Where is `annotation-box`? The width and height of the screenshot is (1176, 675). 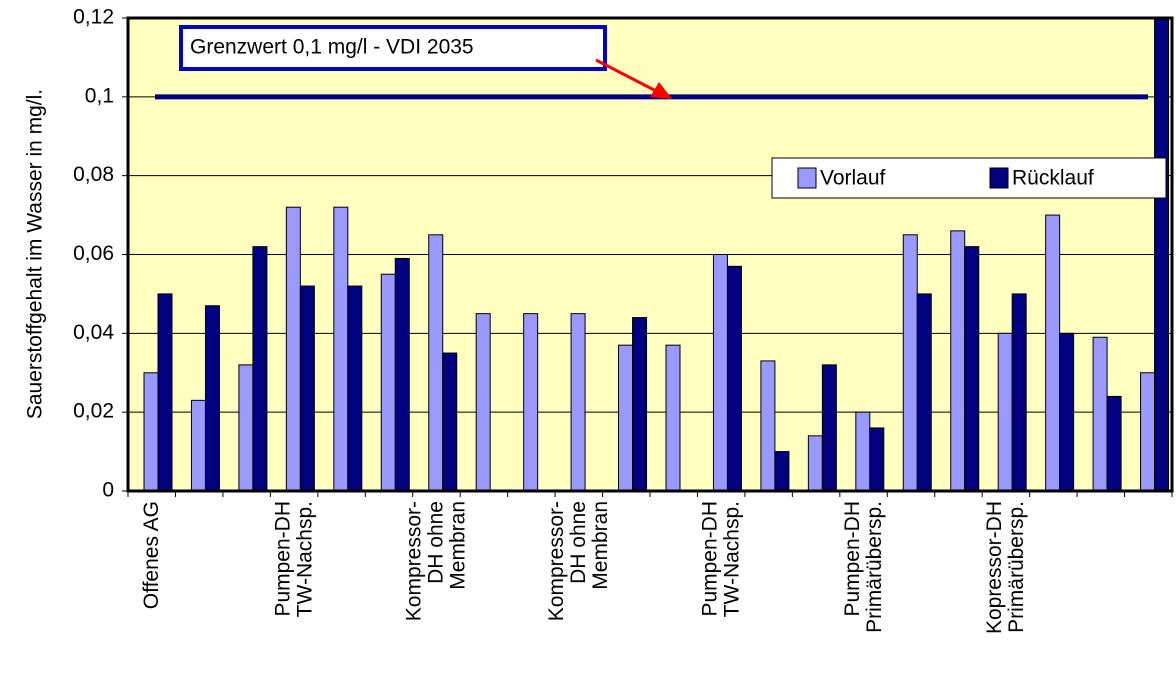
annotation-box is located at coordinates (393, 48).